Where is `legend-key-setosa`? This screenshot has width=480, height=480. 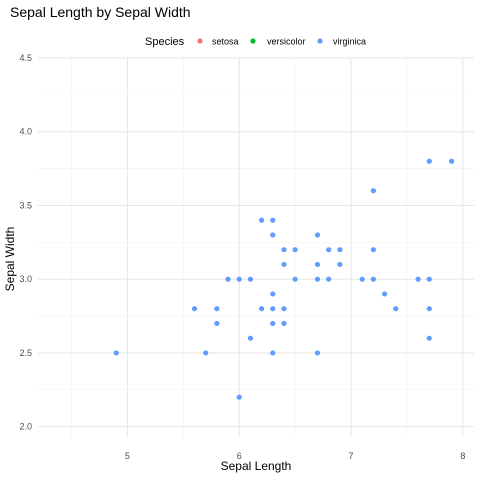
legend-key-setosa is located at coordinates (200, 41).